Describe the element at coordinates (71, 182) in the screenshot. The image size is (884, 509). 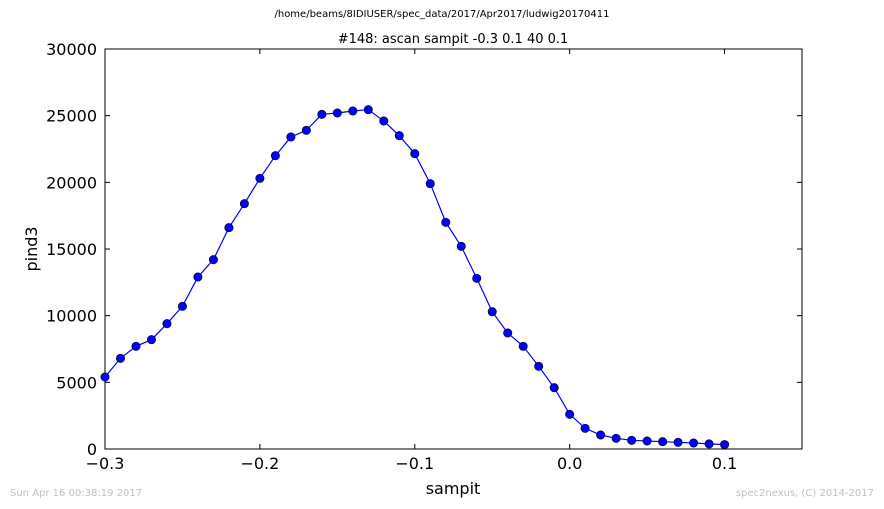
I see `y-tick-label: 20000` at that location.